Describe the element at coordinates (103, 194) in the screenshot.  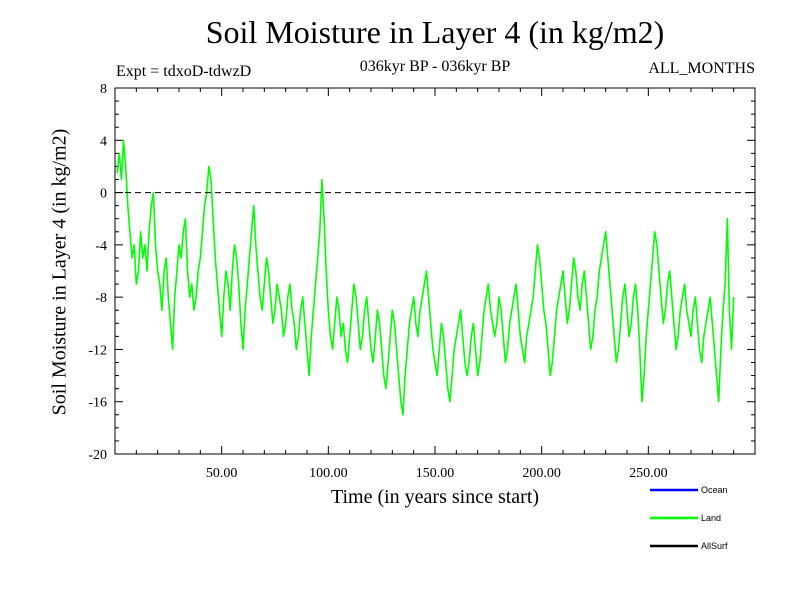
I see `y-tick-label: 0` at that location.